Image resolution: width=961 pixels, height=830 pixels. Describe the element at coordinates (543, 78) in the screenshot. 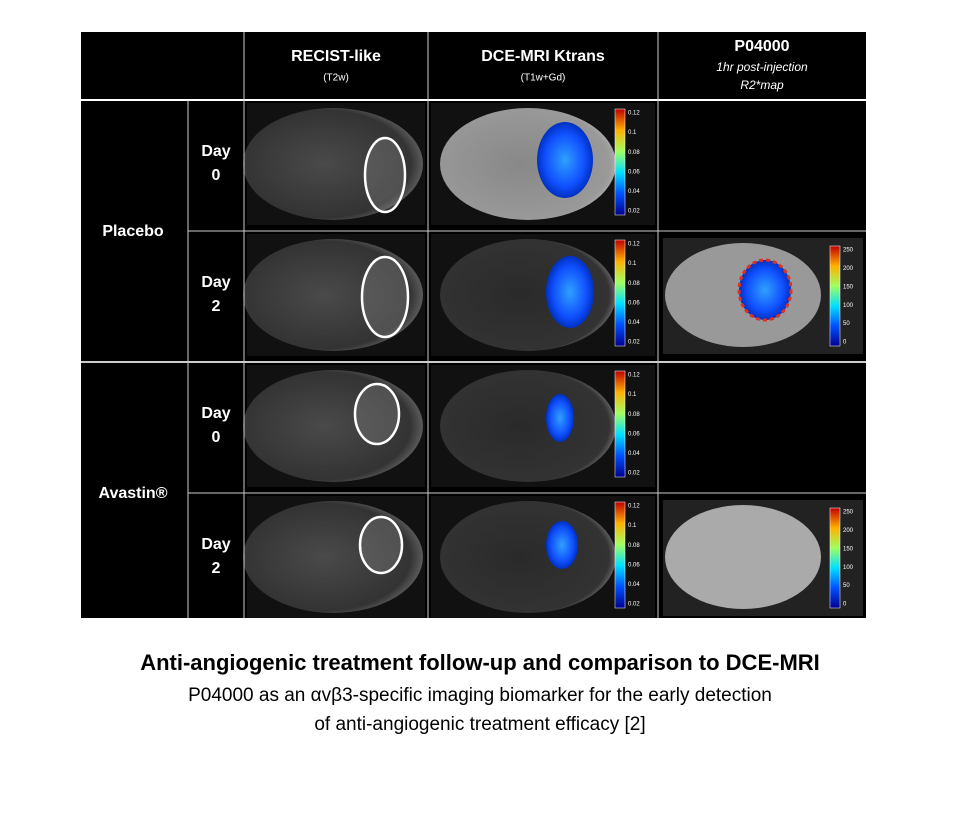

I see `column-subtitle: (T1w+Gd)` at that location.